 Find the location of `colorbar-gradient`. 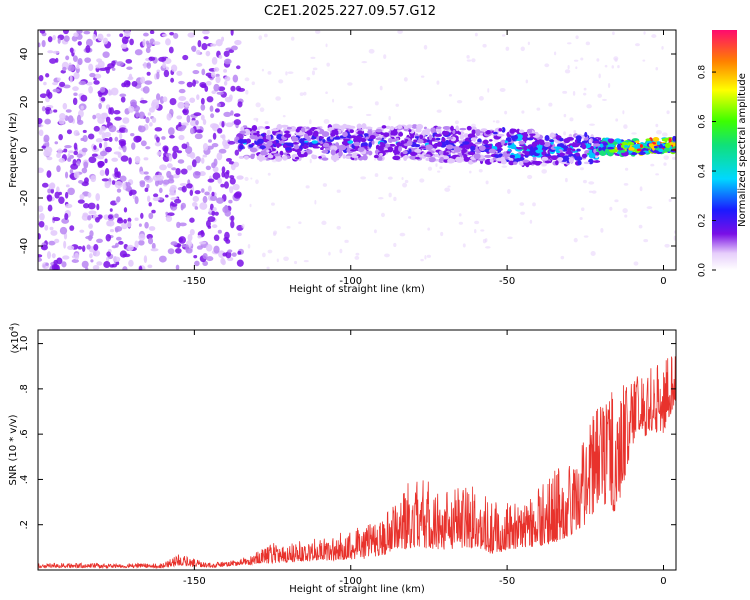

colorbar-gradient is located at coordinates (724, 150).